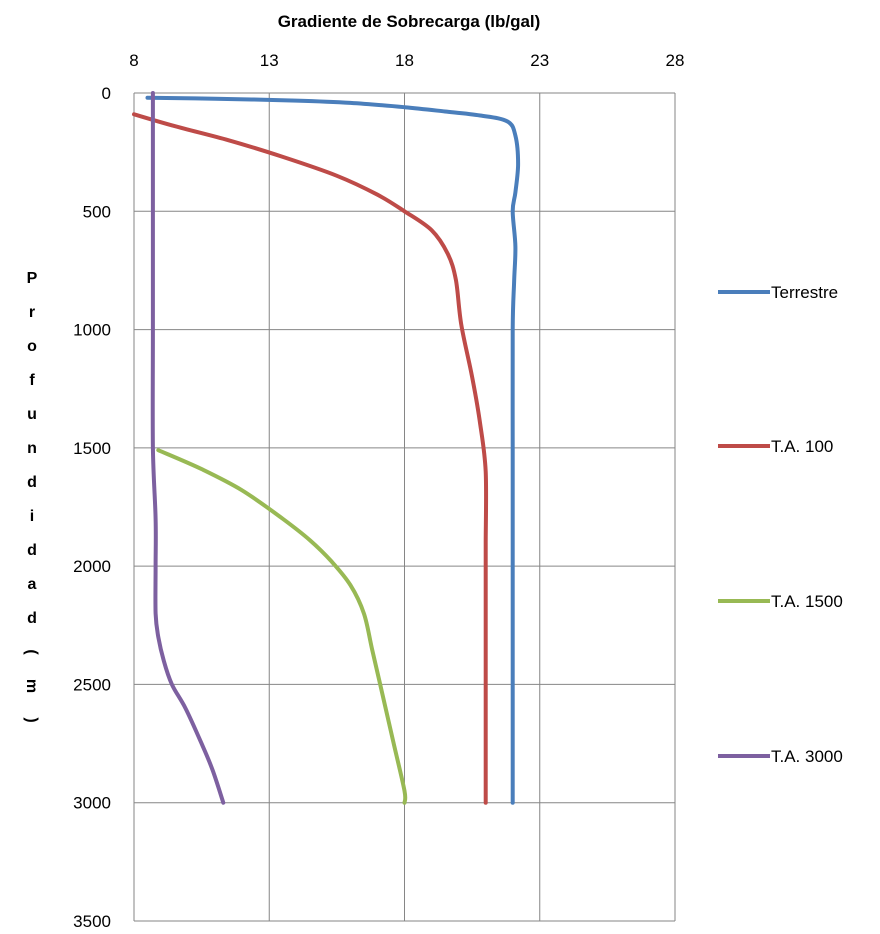 Image resolution: width=880 pixels, height=934 pixels. I want to click on chart-title: Gradiente de Sobrecarga (lb/gal), so click(409, 21).